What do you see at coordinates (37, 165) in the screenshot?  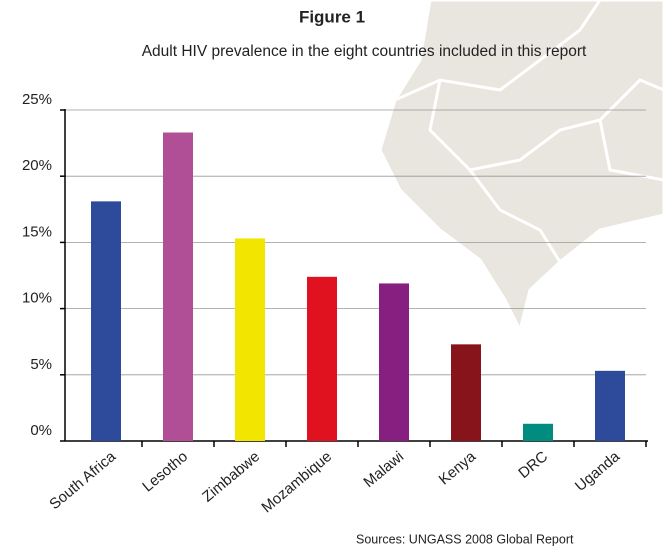 I see `y-tick-label: 20%` at bounding box center [37, 165].